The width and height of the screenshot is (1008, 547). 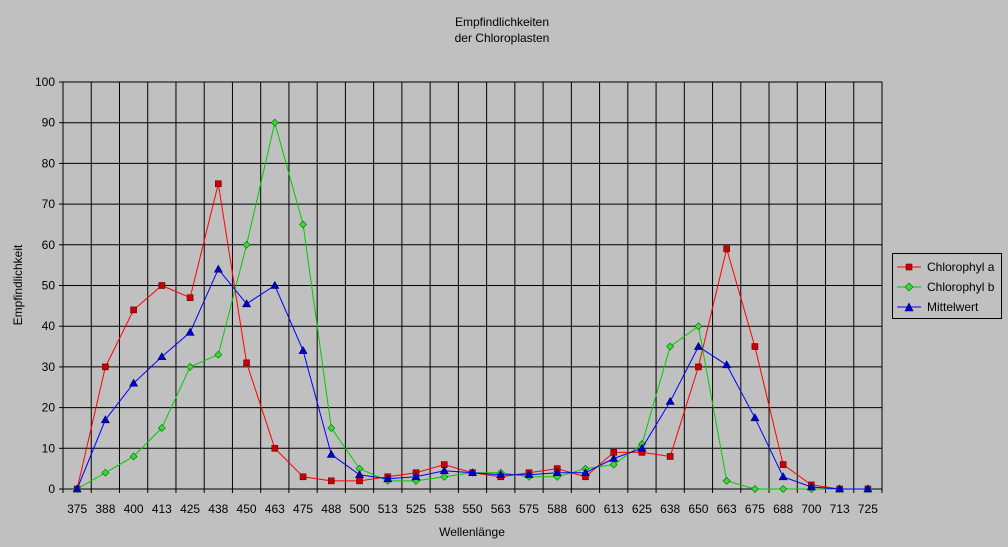 What do you see at coordinates (529, 509) in the screenshot?
I see `x-tick-label: 575` at bounding box center [529, 509].